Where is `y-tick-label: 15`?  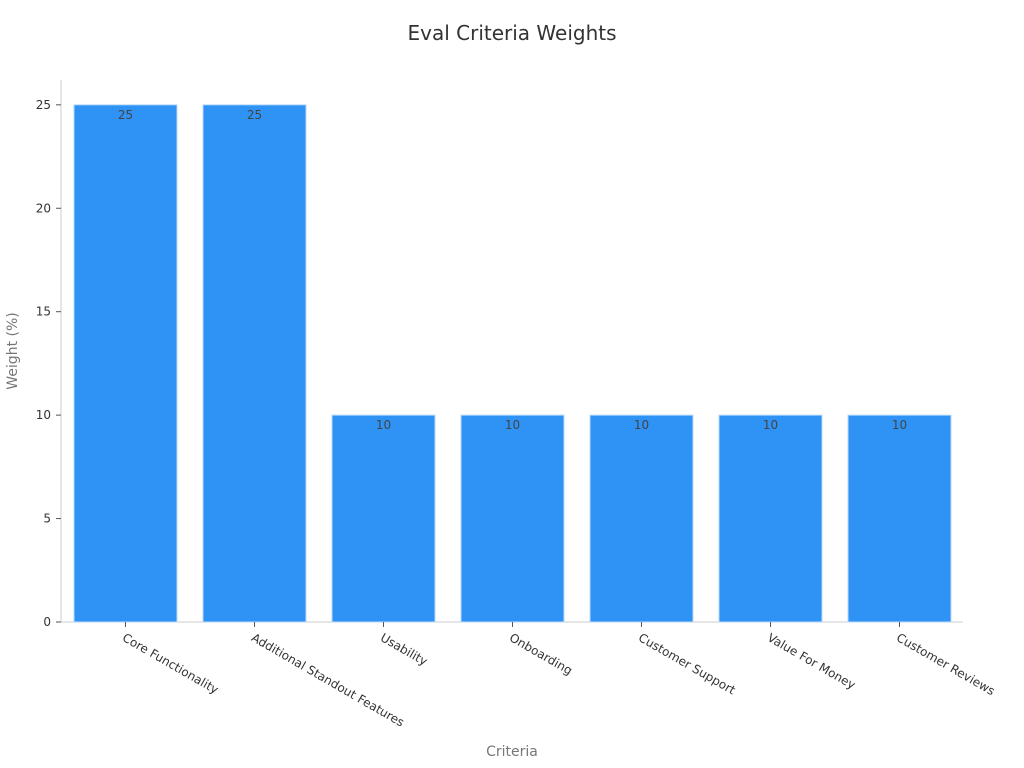
y-tick-label: 15 is located at coordinates (43, 312).